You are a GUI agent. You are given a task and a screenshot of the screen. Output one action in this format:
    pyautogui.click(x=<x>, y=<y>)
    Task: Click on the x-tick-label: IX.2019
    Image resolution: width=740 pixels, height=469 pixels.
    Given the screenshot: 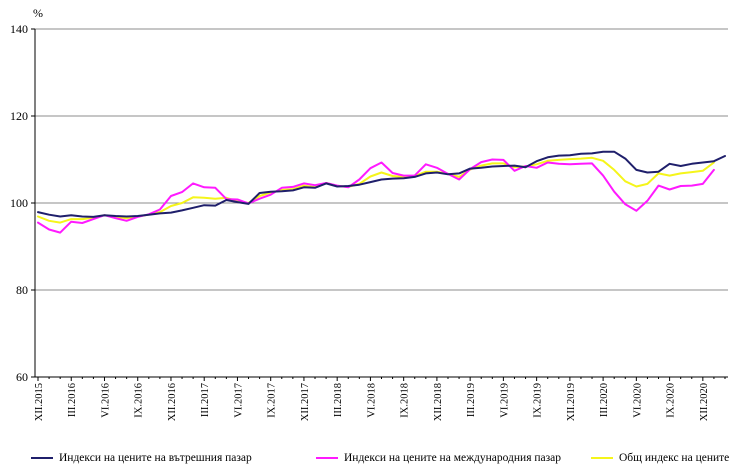 What is the action you would take?
    pyautogui.click(x=538, y=400)
    